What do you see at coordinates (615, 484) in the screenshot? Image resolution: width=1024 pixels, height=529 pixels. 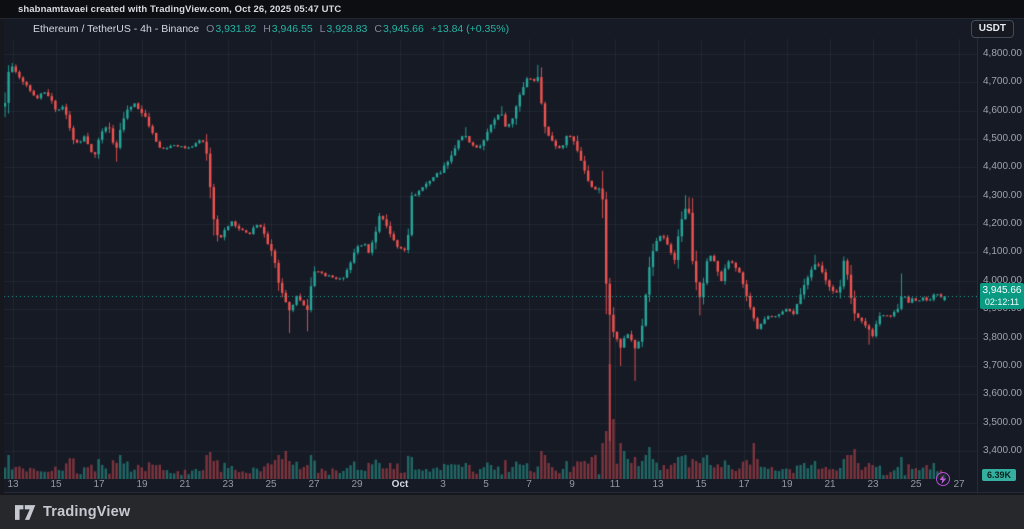 I see `time-axis-label: 11` at bounding box center [615, 484].